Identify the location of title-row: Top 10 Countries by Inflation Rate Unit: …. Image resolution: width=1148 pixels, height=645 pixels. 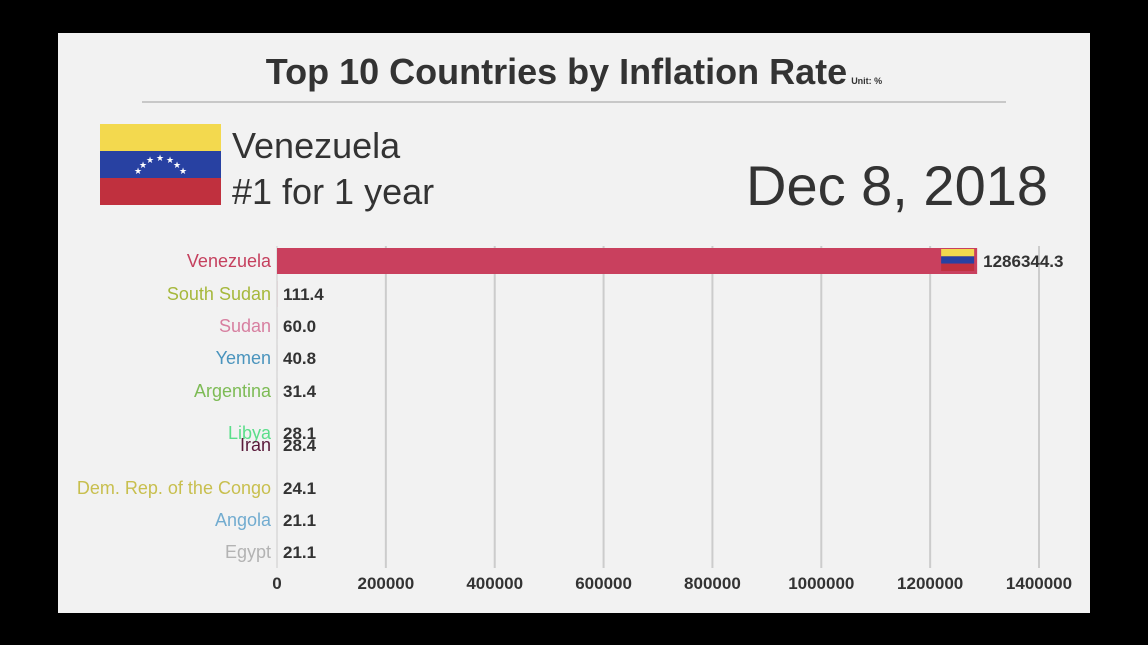
(574, 72).